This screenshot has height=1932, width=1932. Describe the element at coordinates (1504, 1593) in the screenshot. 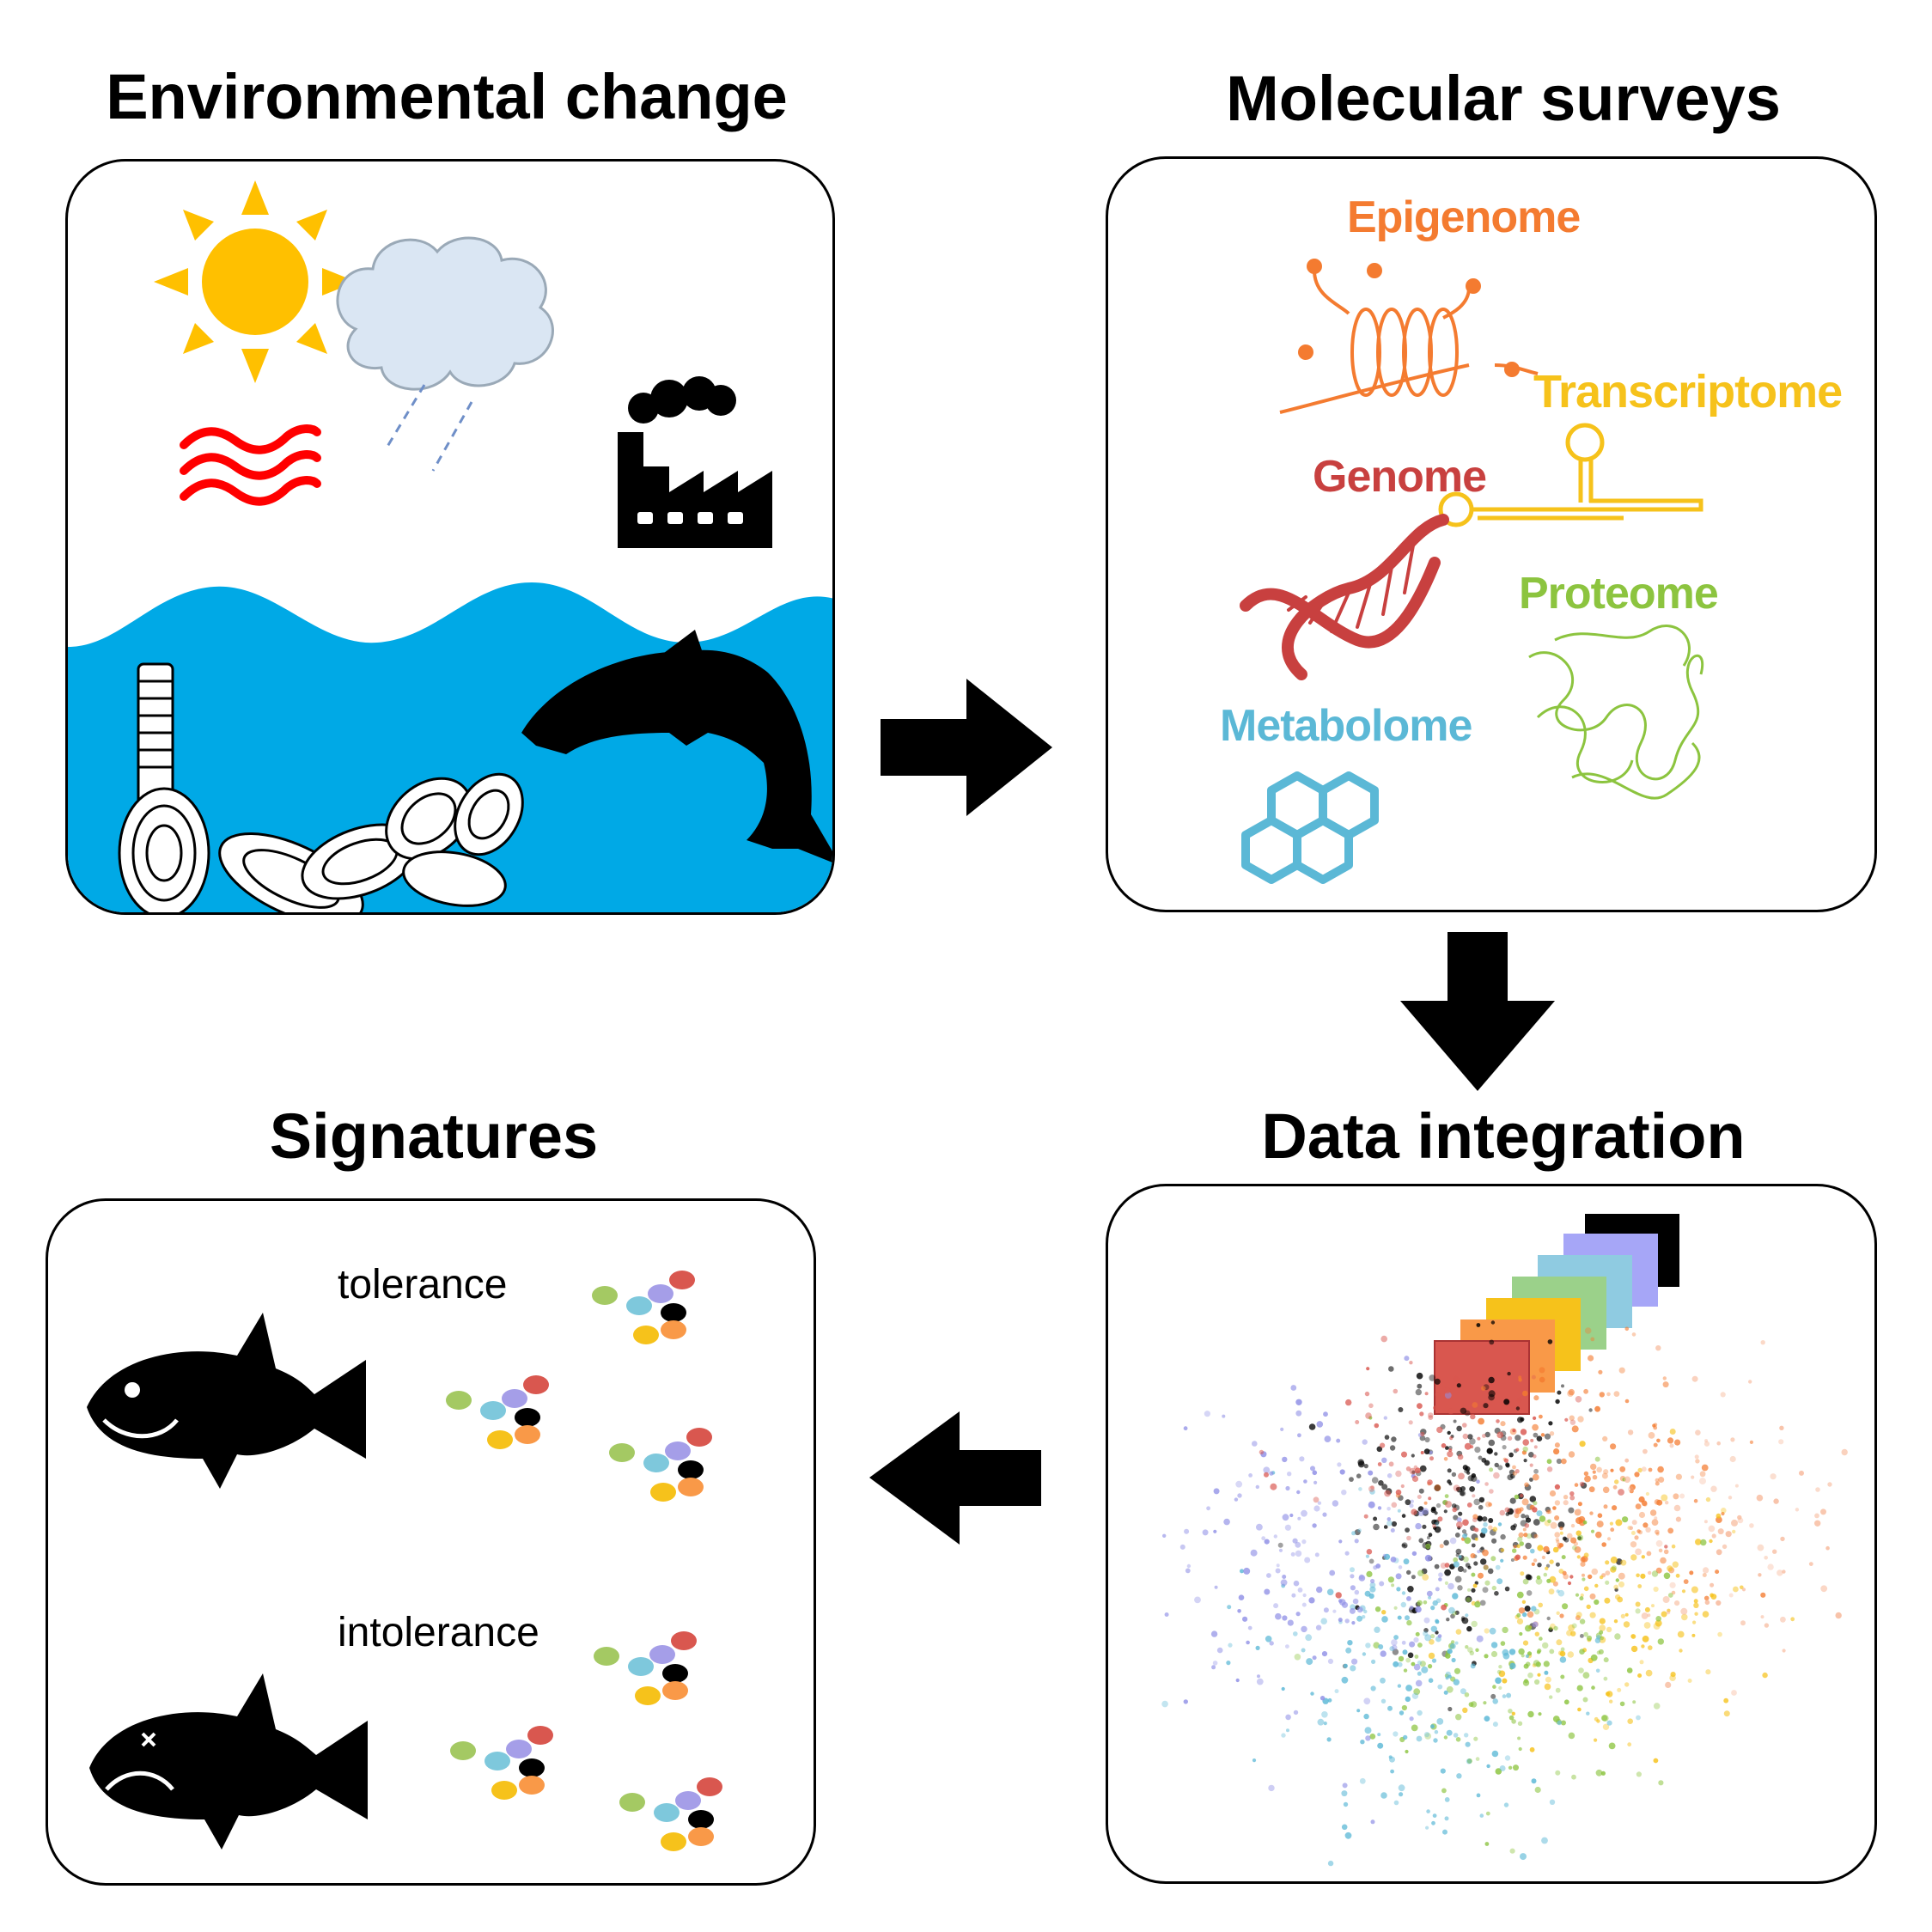

I see `scatter-cloud` at that location.